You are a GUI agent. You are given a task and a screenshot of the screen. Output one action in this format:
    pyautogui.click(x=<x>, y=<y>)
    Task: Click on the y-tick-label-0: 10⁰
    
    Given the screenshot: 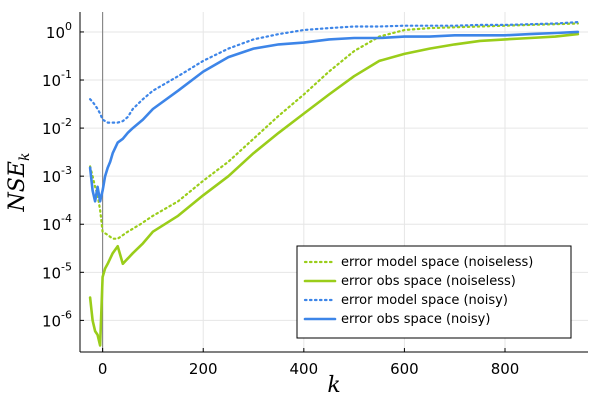 What is the action you would take?
    pyautogui.click(x=59, y=31)
    